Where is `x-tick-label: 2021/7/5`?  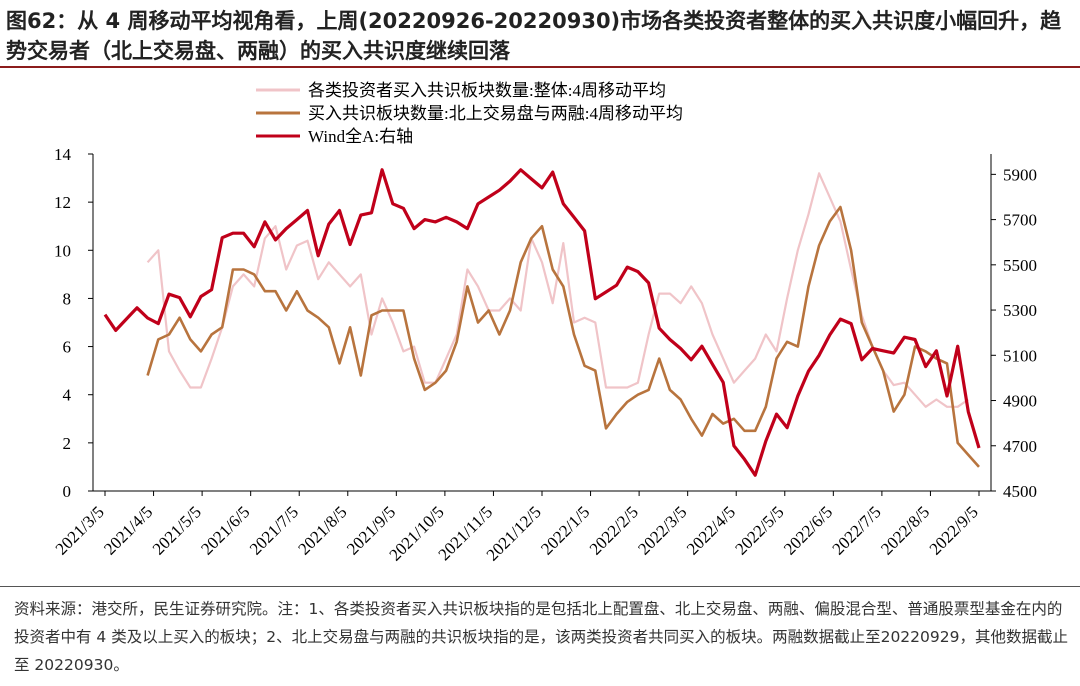 x-tick-label: 2021/7/5 is located at coordinates (274, 530).